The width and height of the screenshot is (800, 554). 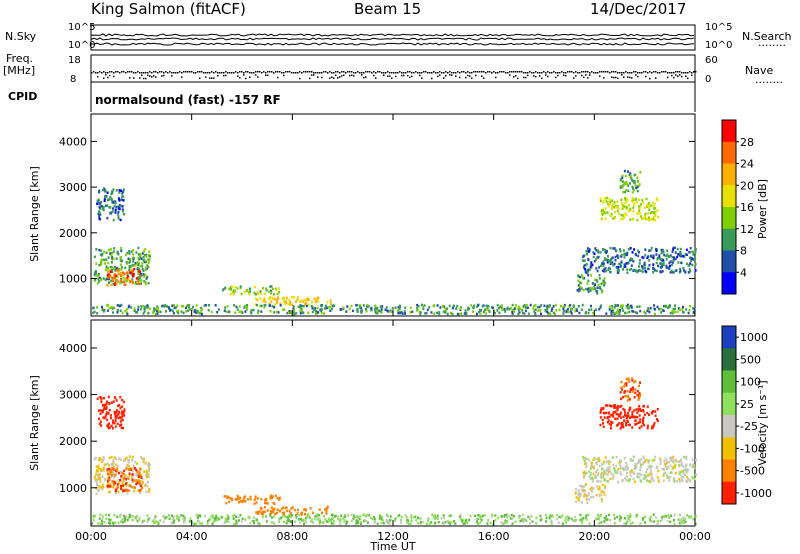 I want to click on colorbar-swatch, so click(x=729, y=196).